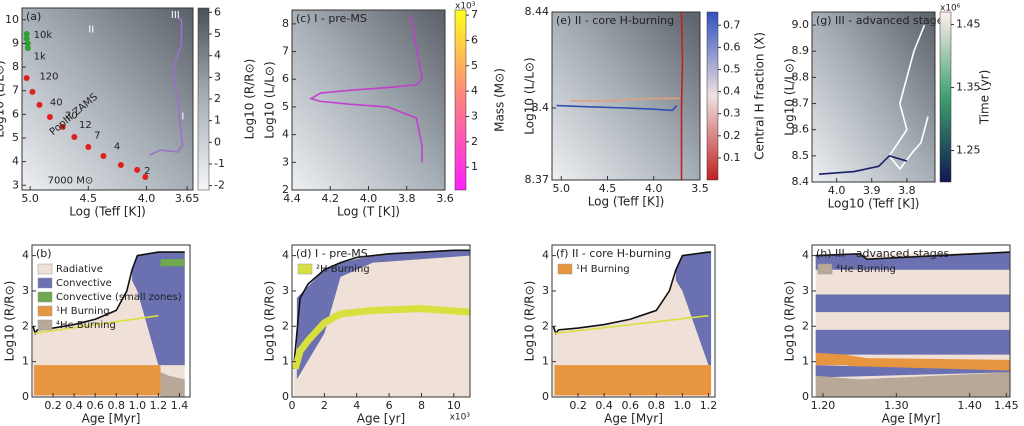  What do you see at coordinates (872, 190) in the screenshot?
I see `x-tick-label: 3.9` at bounding box center [872, 190].